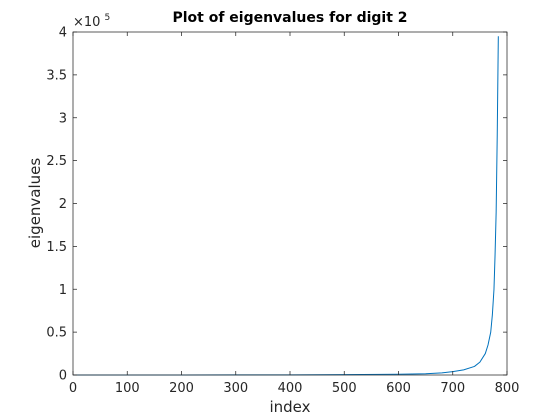  I want to click on x-tick-label: 600, so click(398, 388).